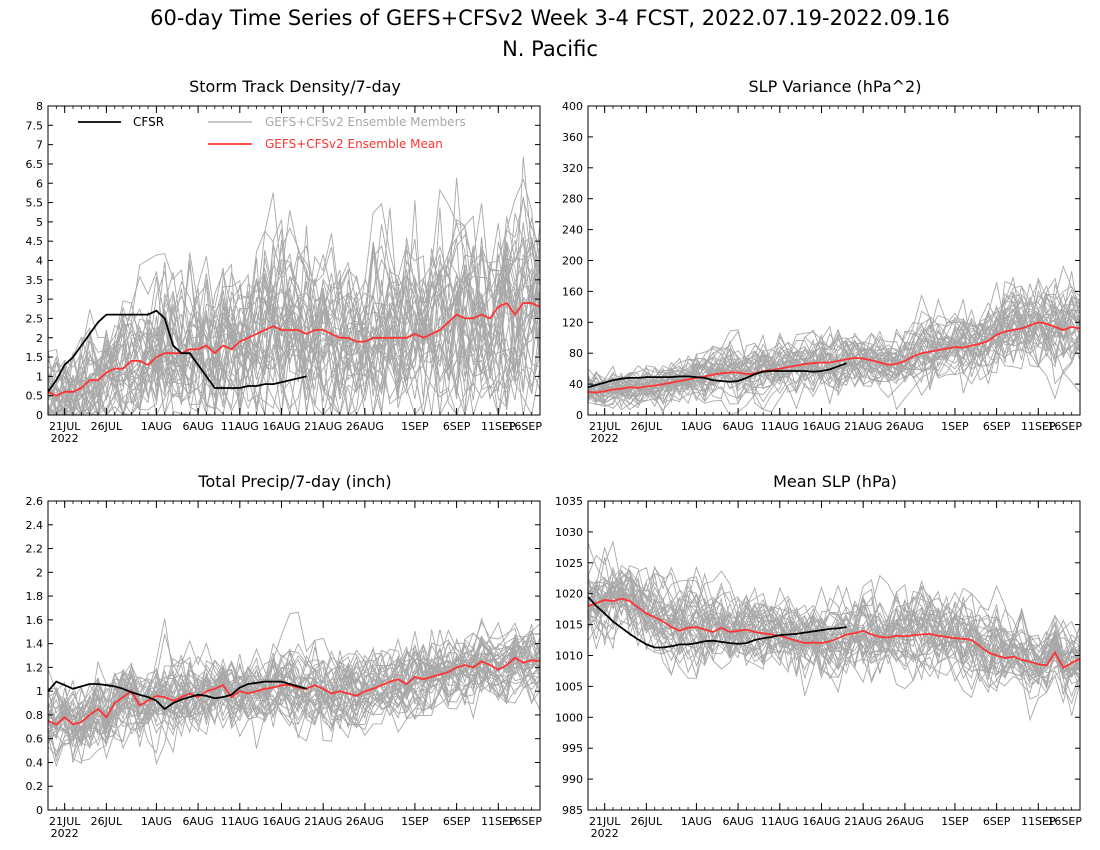 Image resolution: width=1100 pixels, height=850 pixels. Describe the element at coordinates (35, 525) in the screenshot. I see `y-tick-label: 2.4` at that location.